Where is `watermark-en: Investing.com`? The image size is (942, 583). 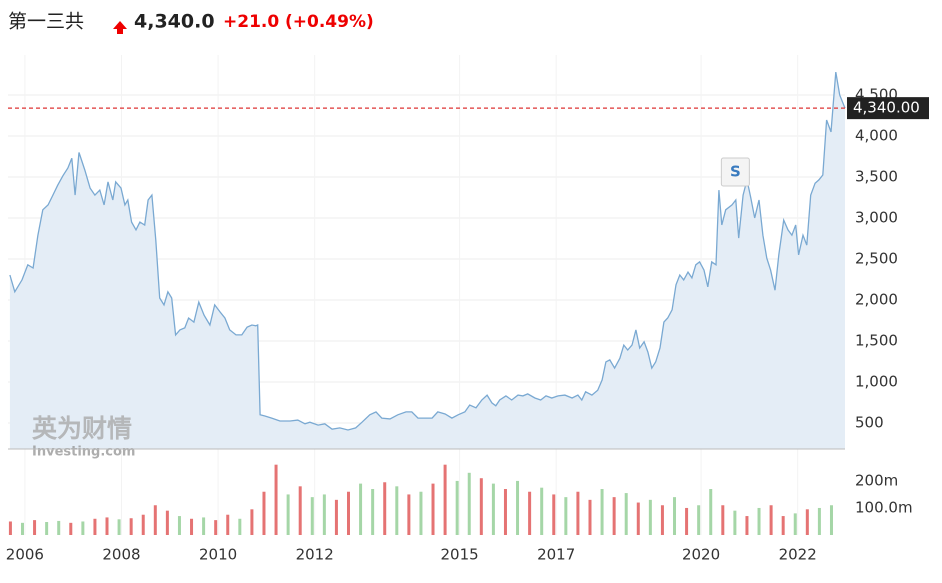
watermark-en: Investing.com is located at coordinates (83, 452).